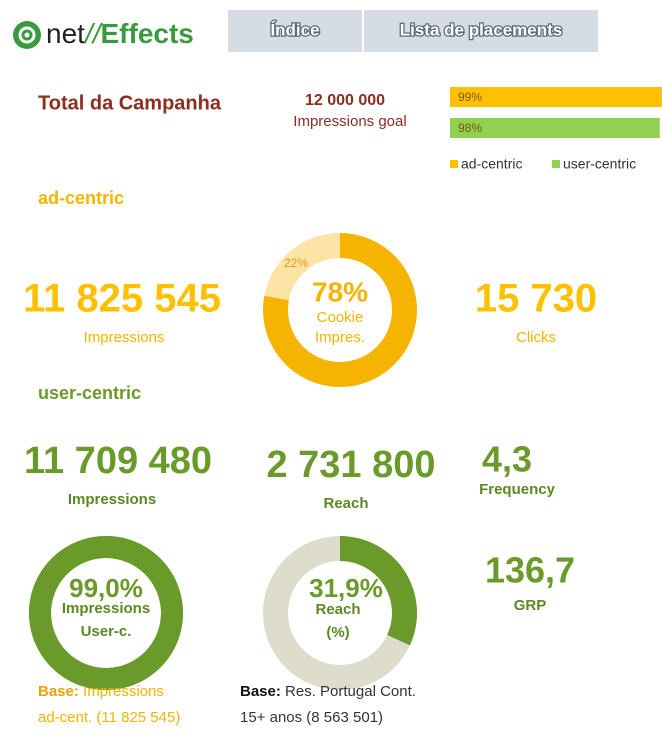  What do you see at coordinates (81, 198) in the screenshot?
I see `section-title: ad-centric` at bounding box center [81, 198].